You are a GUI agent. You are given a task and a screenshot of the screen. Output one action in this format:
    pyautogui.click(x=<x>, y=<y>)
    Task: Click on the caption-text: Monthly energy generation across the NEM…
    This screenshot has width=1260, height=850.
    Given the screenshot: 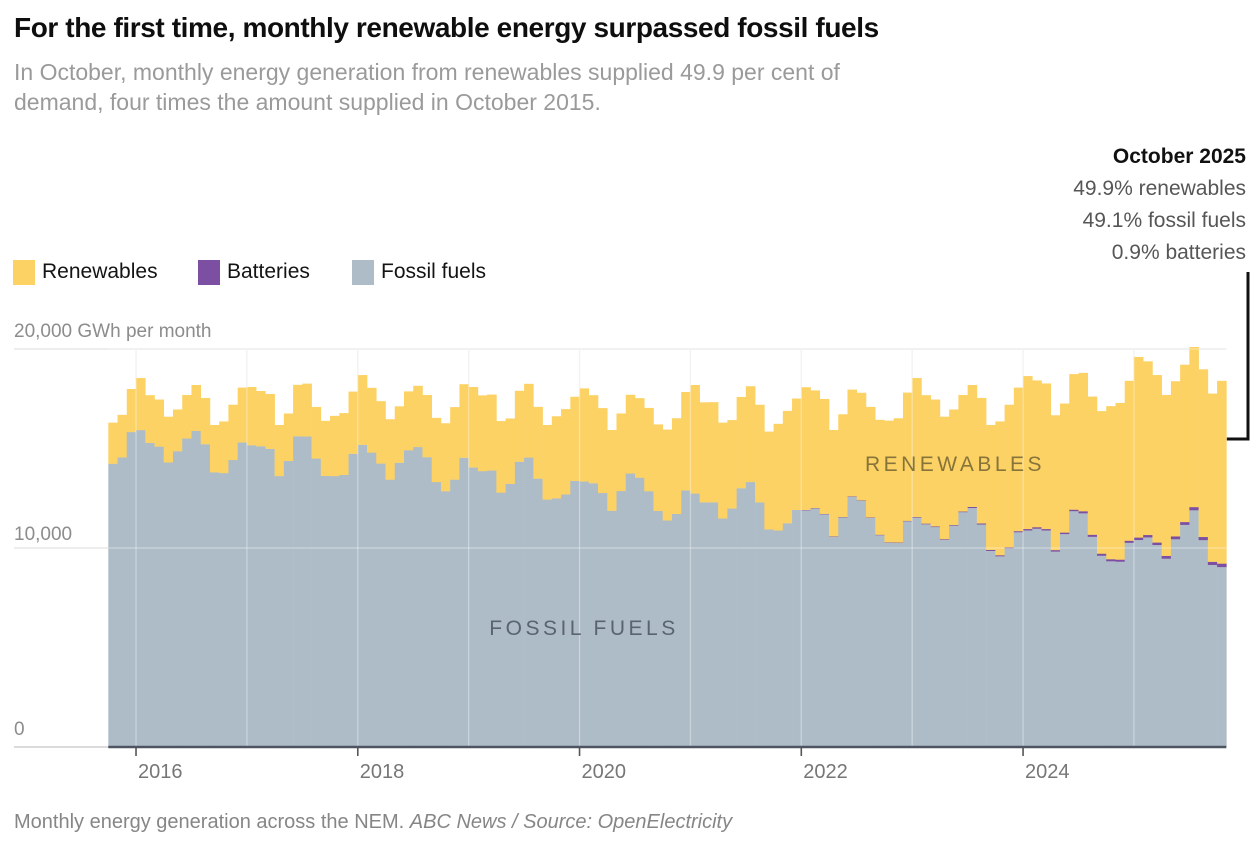 What is the action you would take?
    pyautogui.click(x=212, y=822)
    